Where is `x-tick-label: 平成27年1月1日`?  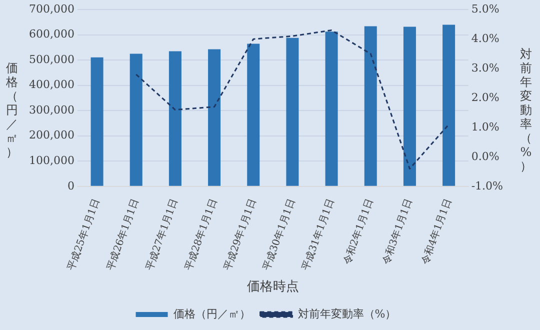
x-tick-label: 平成27年1月1日 is located at coordinates (161, 234).